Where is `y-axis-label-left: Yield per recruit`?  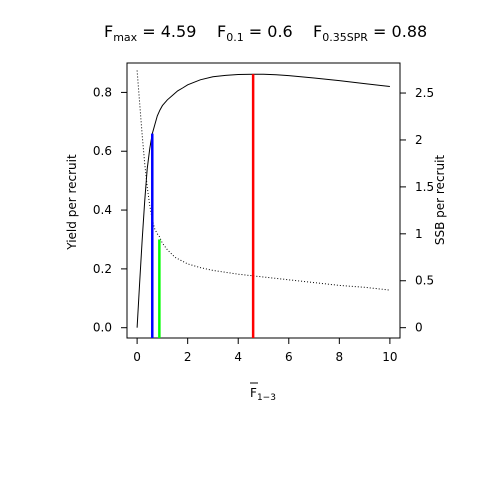 y-axis-label-left: Yield per recruit is located at coordinates (72, 202).